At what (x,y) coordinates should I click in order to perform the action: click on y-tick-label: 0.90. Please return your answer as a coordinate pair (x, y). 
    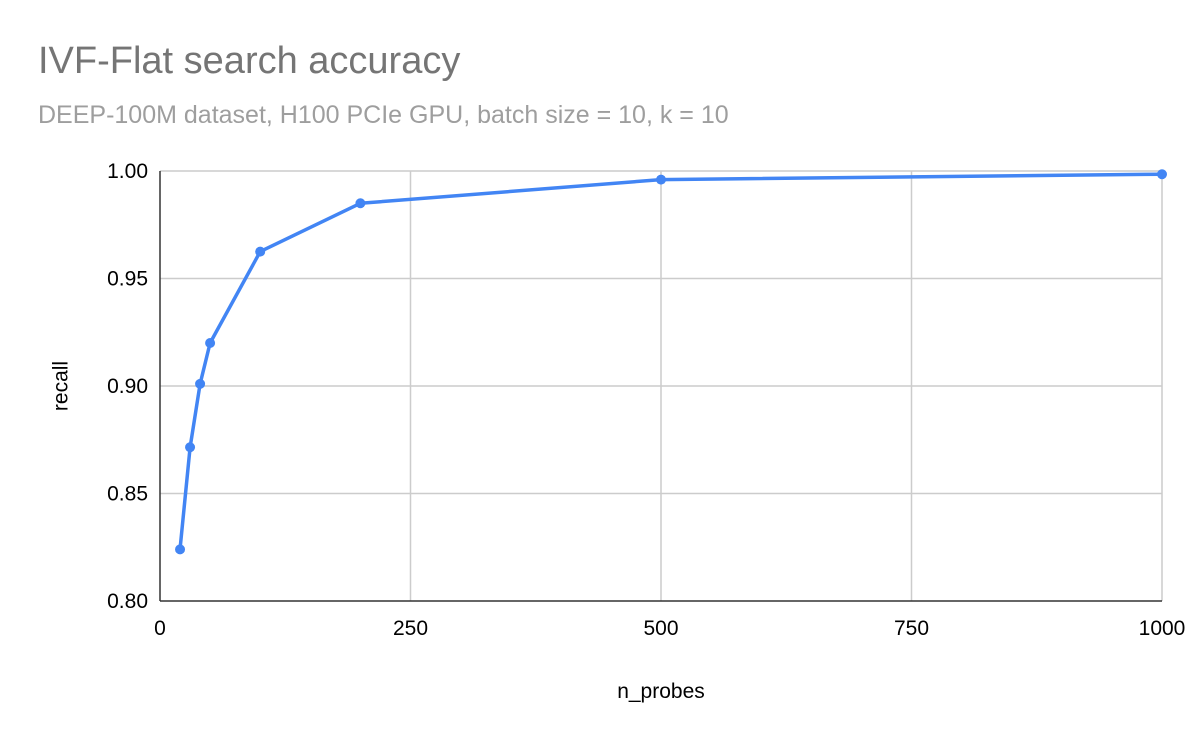
    Looking at the image, I should click on (127, 386).